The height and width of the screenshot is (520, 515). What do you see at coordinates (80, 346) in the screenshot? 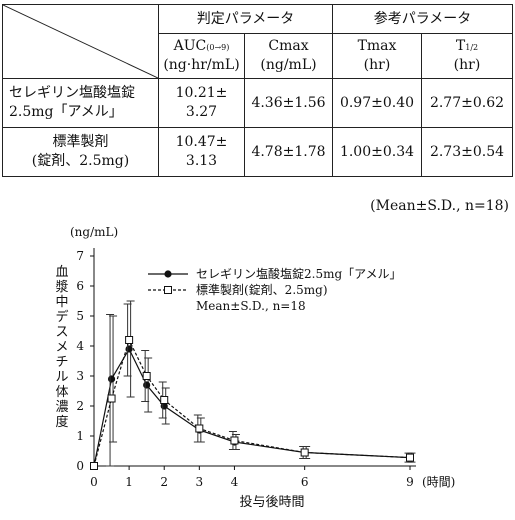
I see `y-tick-label: 4` at bounding box center [80, 346].